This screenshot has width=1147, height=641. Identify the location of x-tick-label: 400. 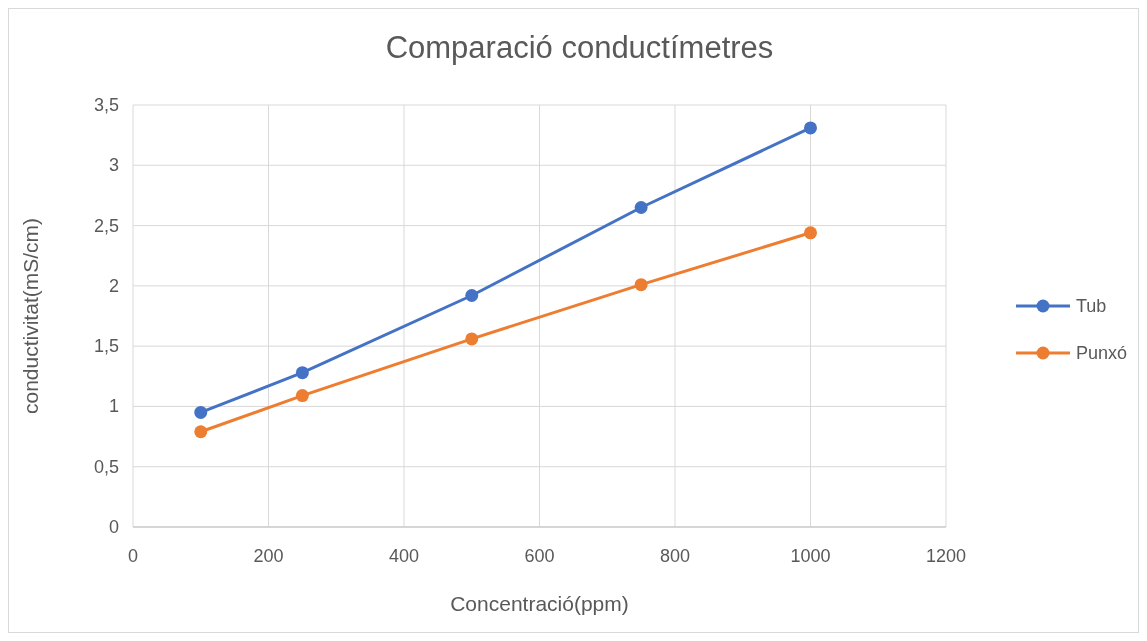
(404, 556).